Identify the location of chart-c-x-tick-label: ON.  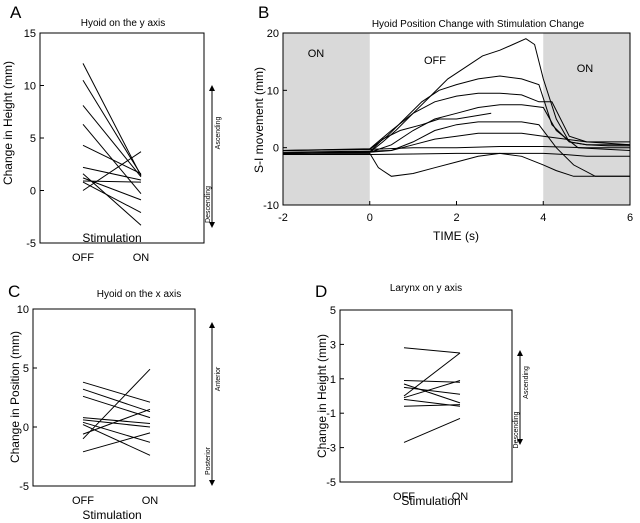
(150, 501).